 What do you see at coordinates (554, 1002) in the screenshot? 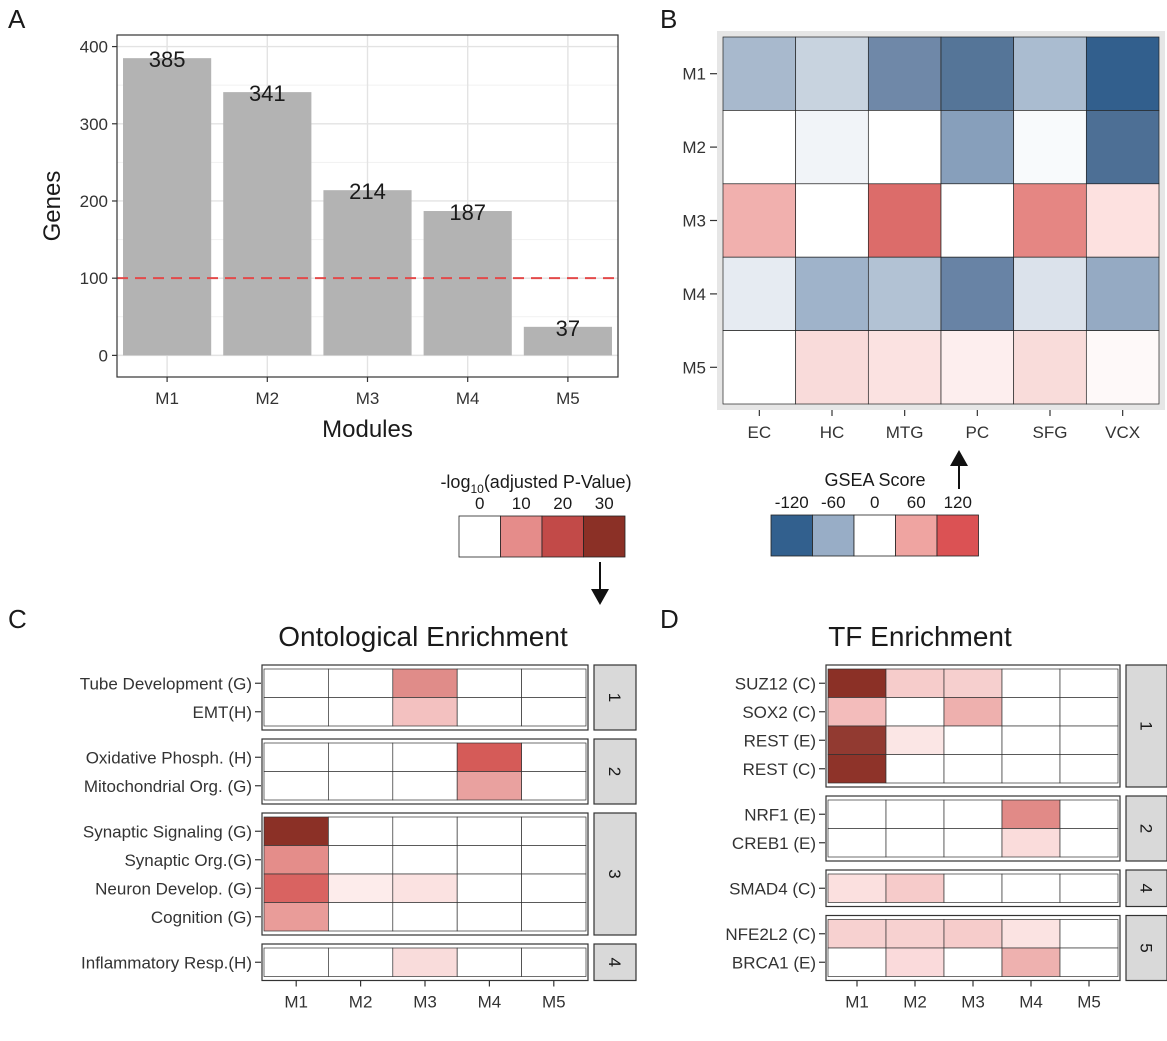
I see `column-label: M5` at bounding box center [554, 1002].